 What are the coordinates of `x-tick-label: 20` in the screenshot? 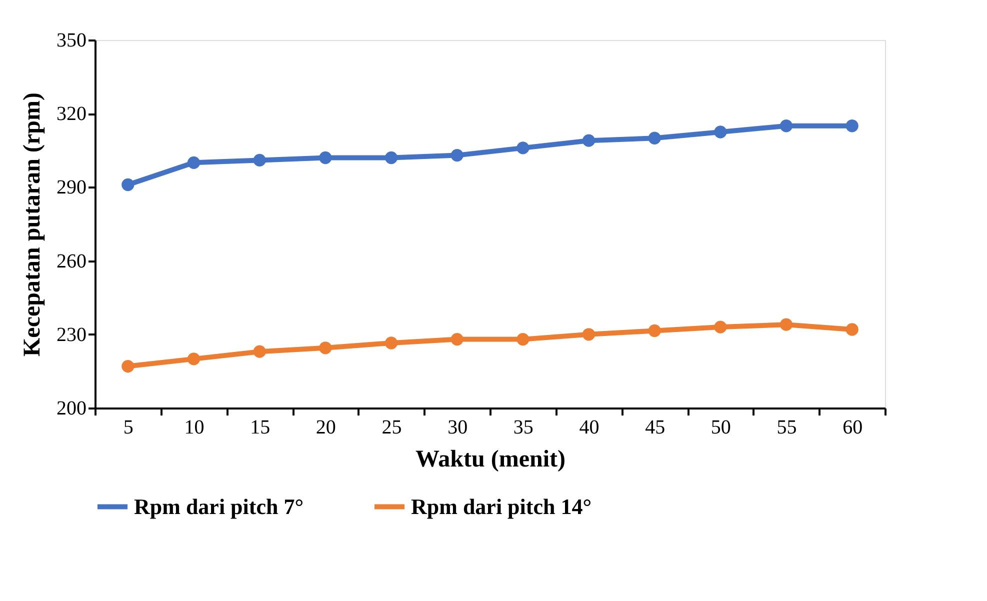 It's located at (326, 427).